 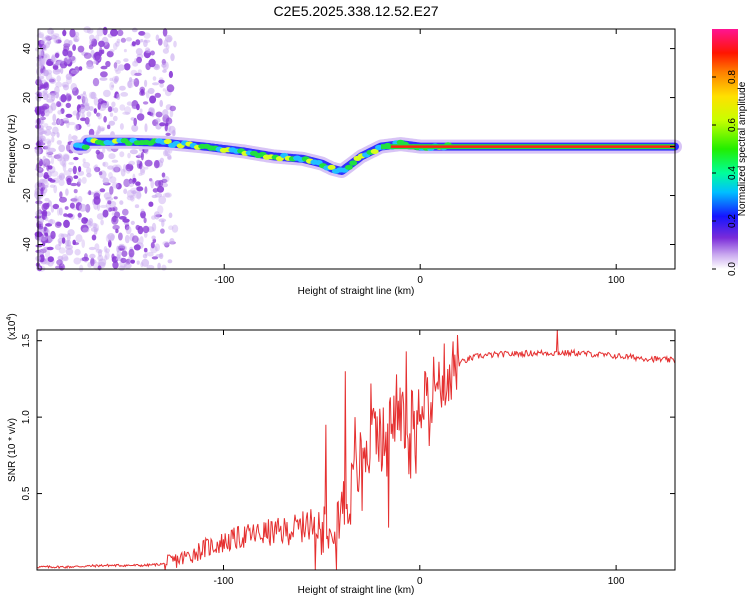 What do you see at coordinates (223, 581) in the screenshot?
I see `snr-x-tick-label: -100` at bounding box center [223, 581].